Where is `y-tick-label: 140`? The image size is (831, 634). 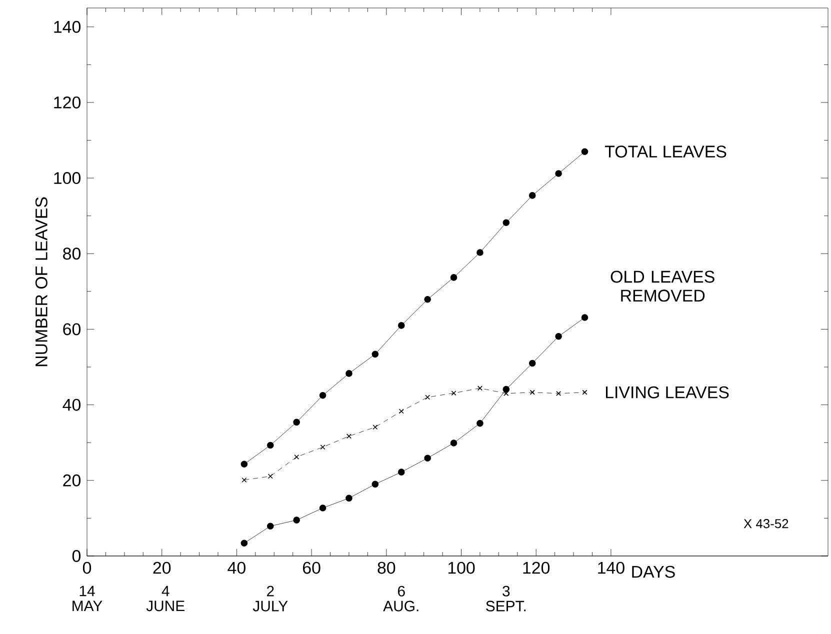
y-tick-label: 140 is located at coordinates (67, 26).